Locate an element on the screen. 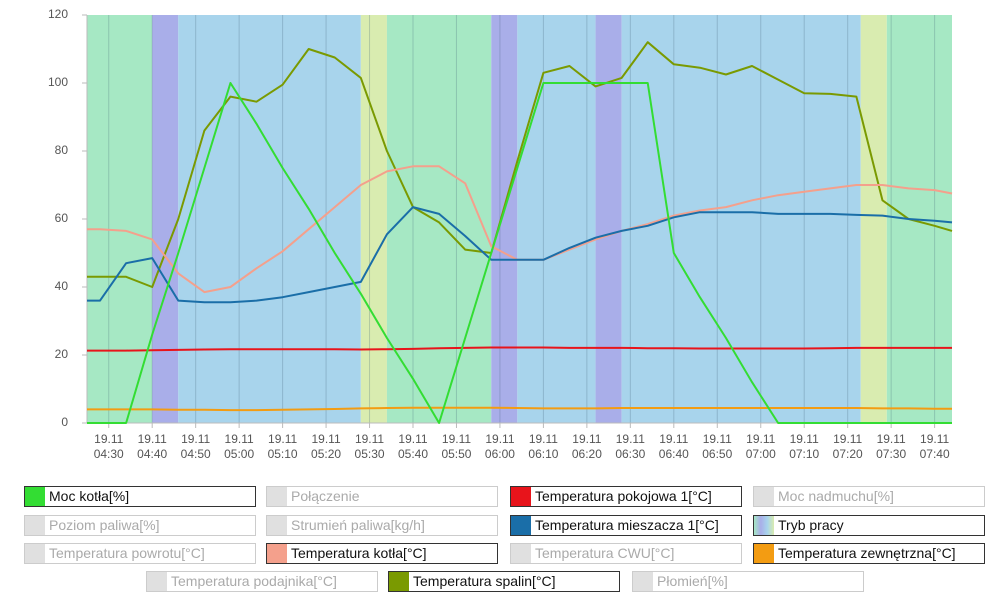  legend-label: Temperatura mieszacza 1[°C] is located at coordinates (627, 525).